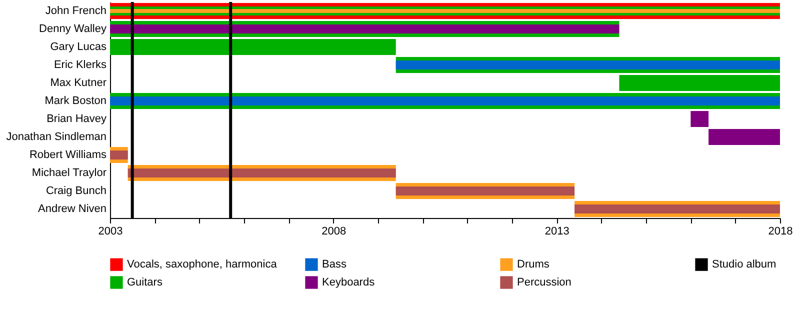  Describe the element at coordinates (78, 83) in the screenshot. I see `y-tick-label: Max Kutner` at that location.